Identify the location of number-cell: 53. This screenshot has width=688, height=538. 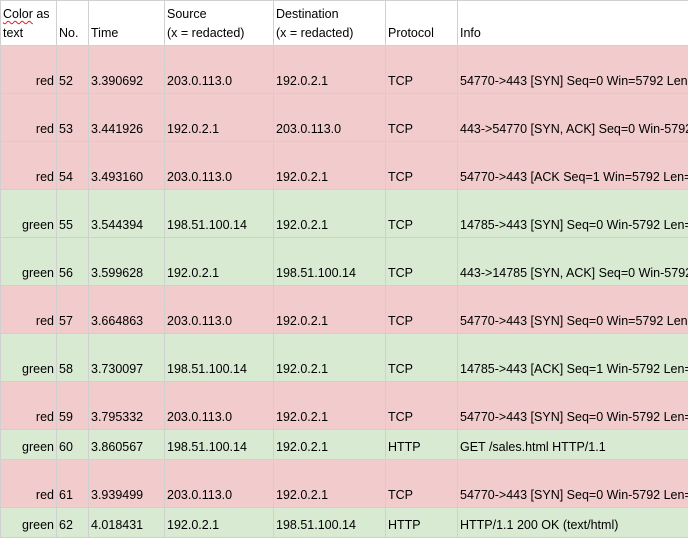
(73, 118).